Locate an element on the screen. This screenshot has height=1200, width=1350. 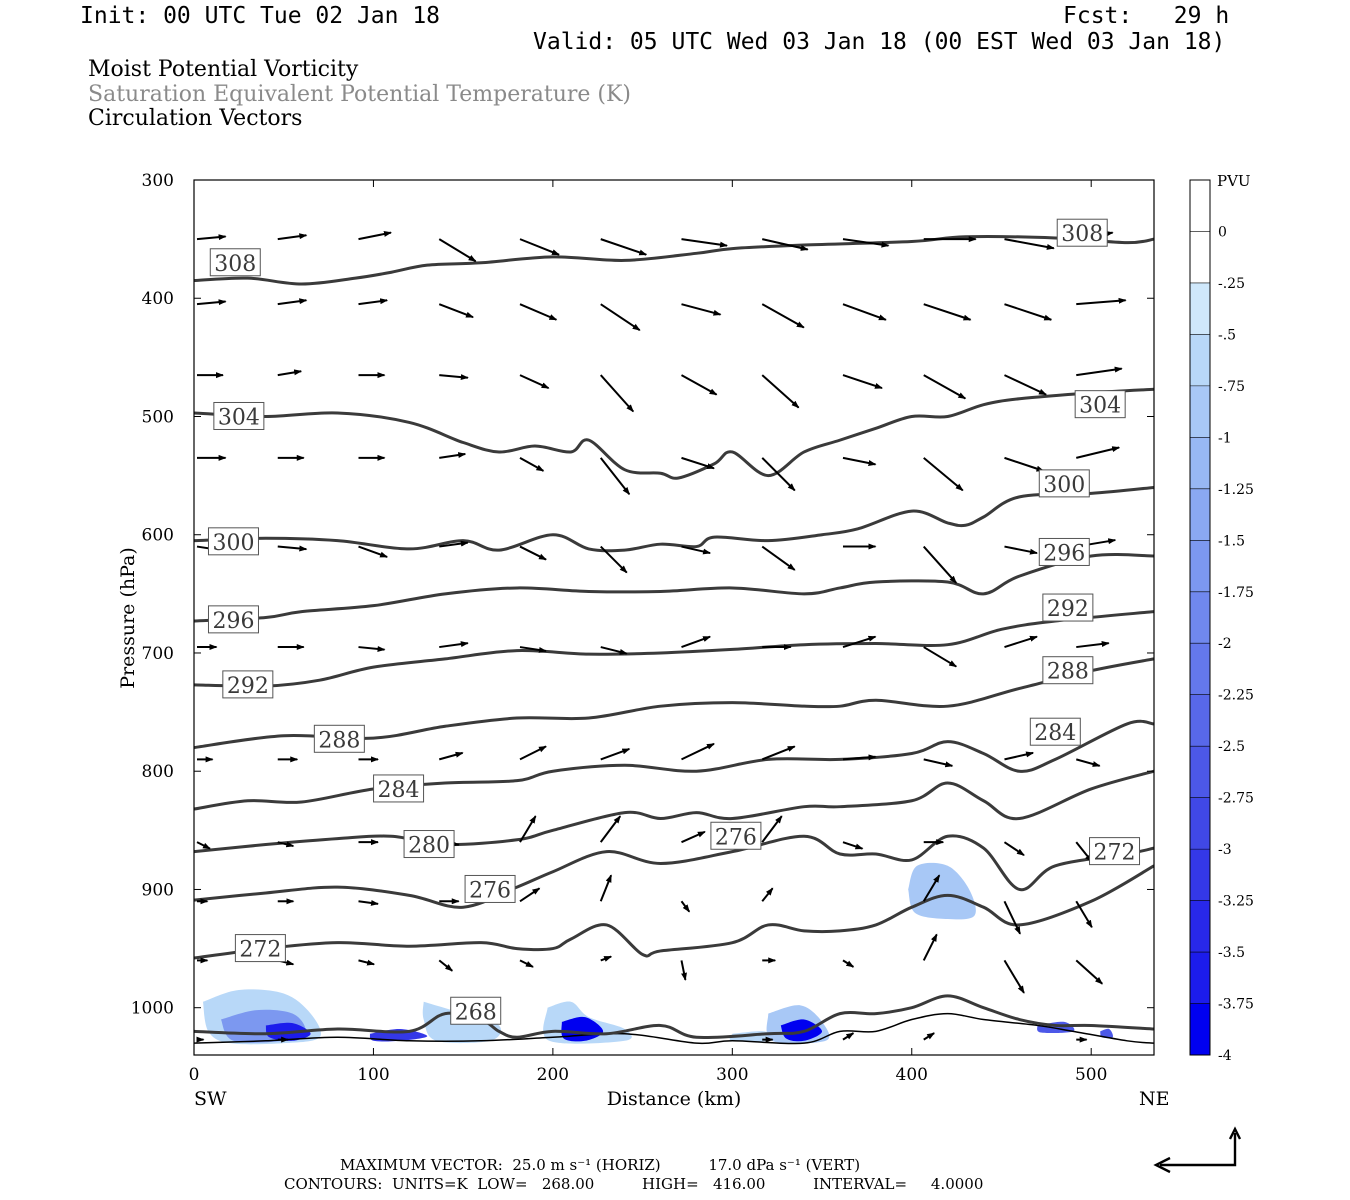
pv-shading is located at coordinates (658, 953).